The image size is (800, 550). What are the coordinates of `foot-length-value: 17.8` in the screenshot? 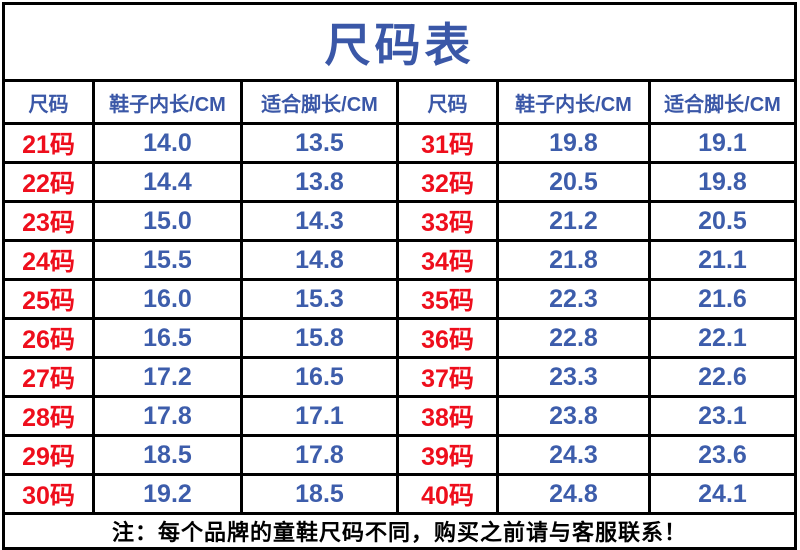 It's located at (319, 455).